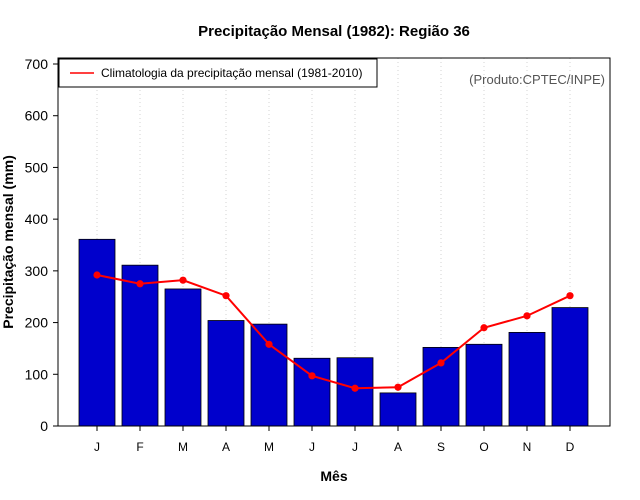 This screenshot has height=500, width=640. Describe the element at coordinates (334, 31) in the screenshot. I see `chart-title: Precipitação Mensal (1982): Região 36` at that location.